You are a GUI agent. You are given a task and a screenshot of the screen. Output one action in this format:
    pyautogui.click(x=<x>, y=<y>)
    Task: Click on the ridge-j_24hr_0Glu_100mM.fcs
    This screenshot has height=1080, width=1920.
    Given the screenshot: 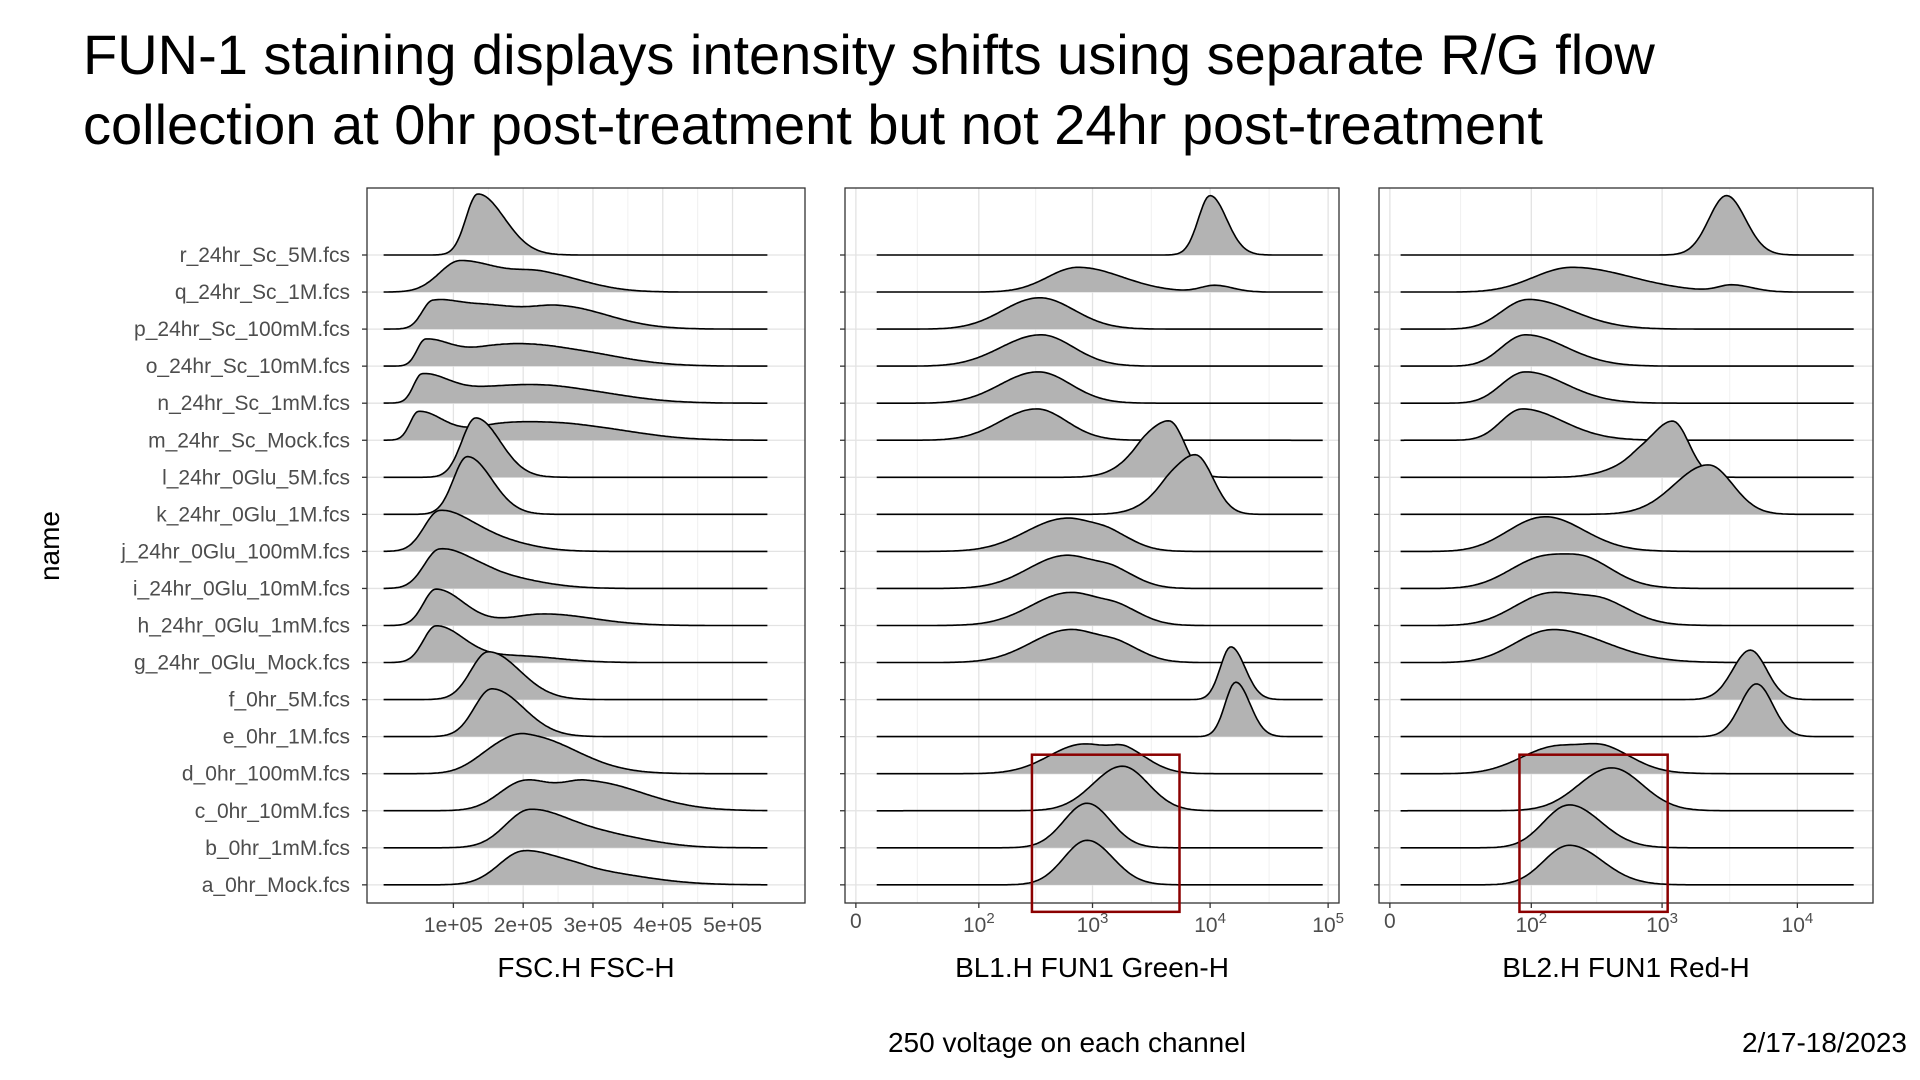 What is the action you would take?
    pyautogui.click(x=1627, y=534)
    